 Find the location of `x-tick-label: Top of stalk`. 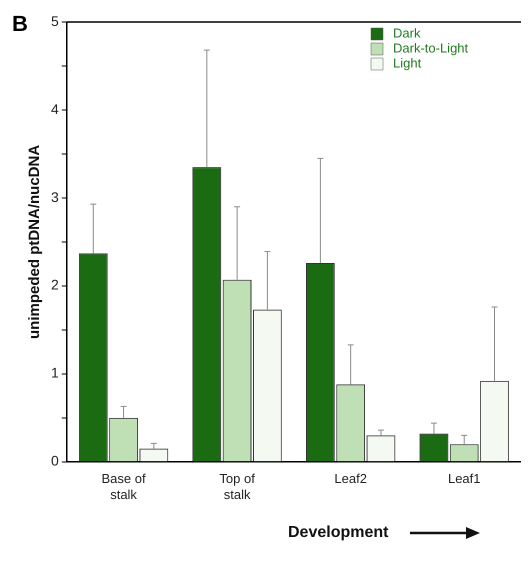

x-tick-label: Top of stalk is located at coordinates (237, 486).